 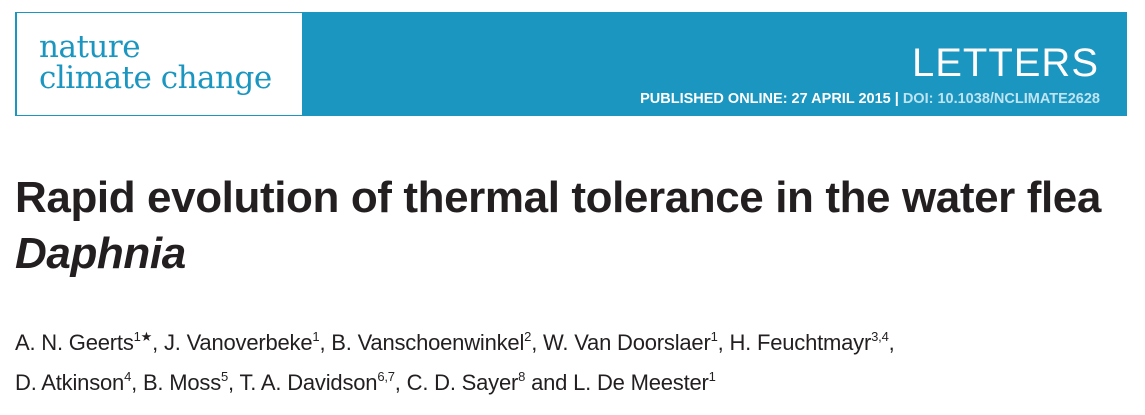 I want to click on author-affiliation: 1★, so click(x=143, y=336).